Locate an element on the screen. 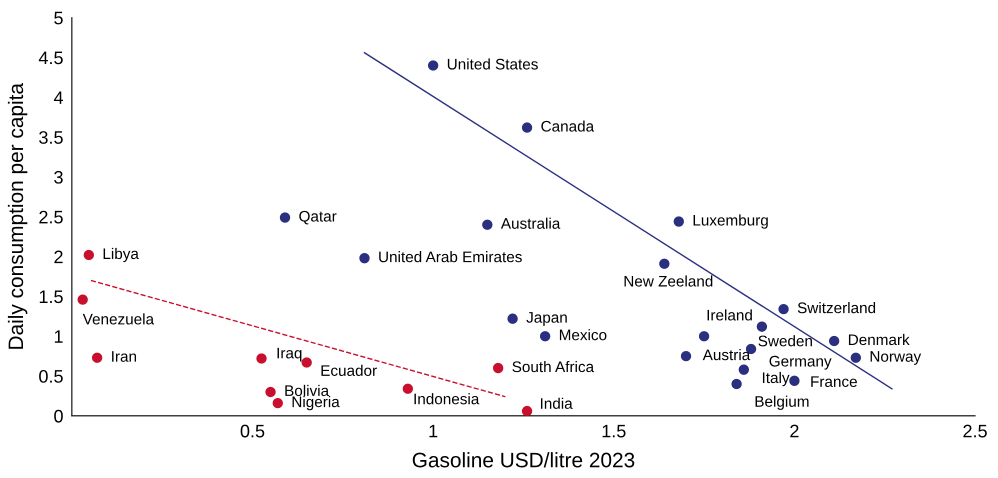 The image size is (998, 478). annotation: Venezuela is located at coordinates (118, 319).